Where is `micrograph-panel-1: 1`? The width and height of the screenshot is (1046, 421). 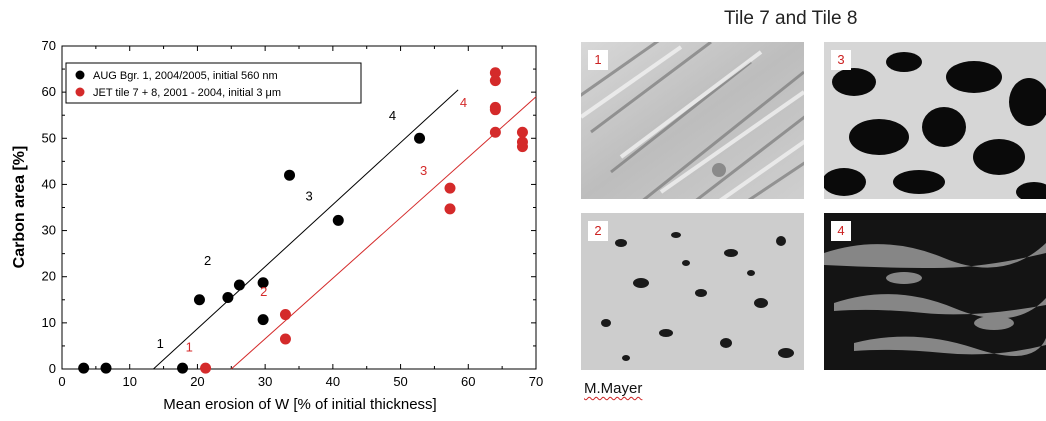
micrograph-panel-1: 1 is located at coordinates (692, 120).